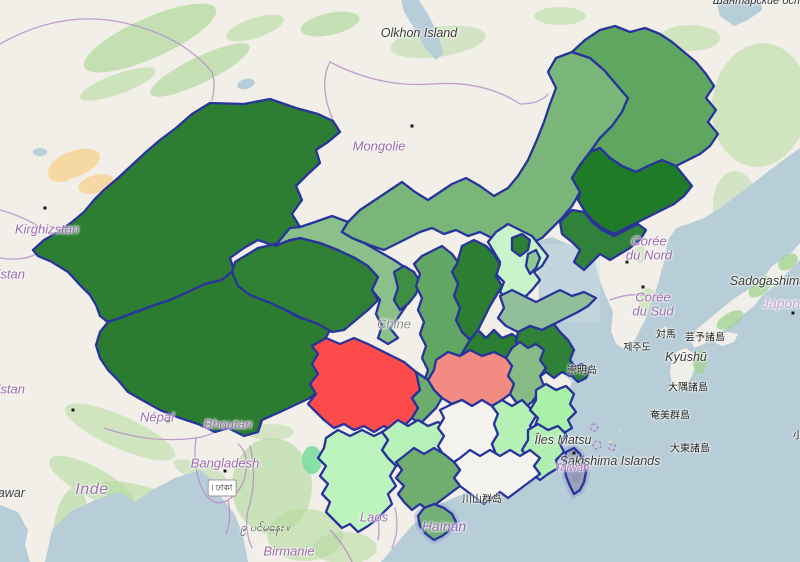 This screenshot has height=562, width=800. I want to click on japan-korea-islands, so click(704, 343).